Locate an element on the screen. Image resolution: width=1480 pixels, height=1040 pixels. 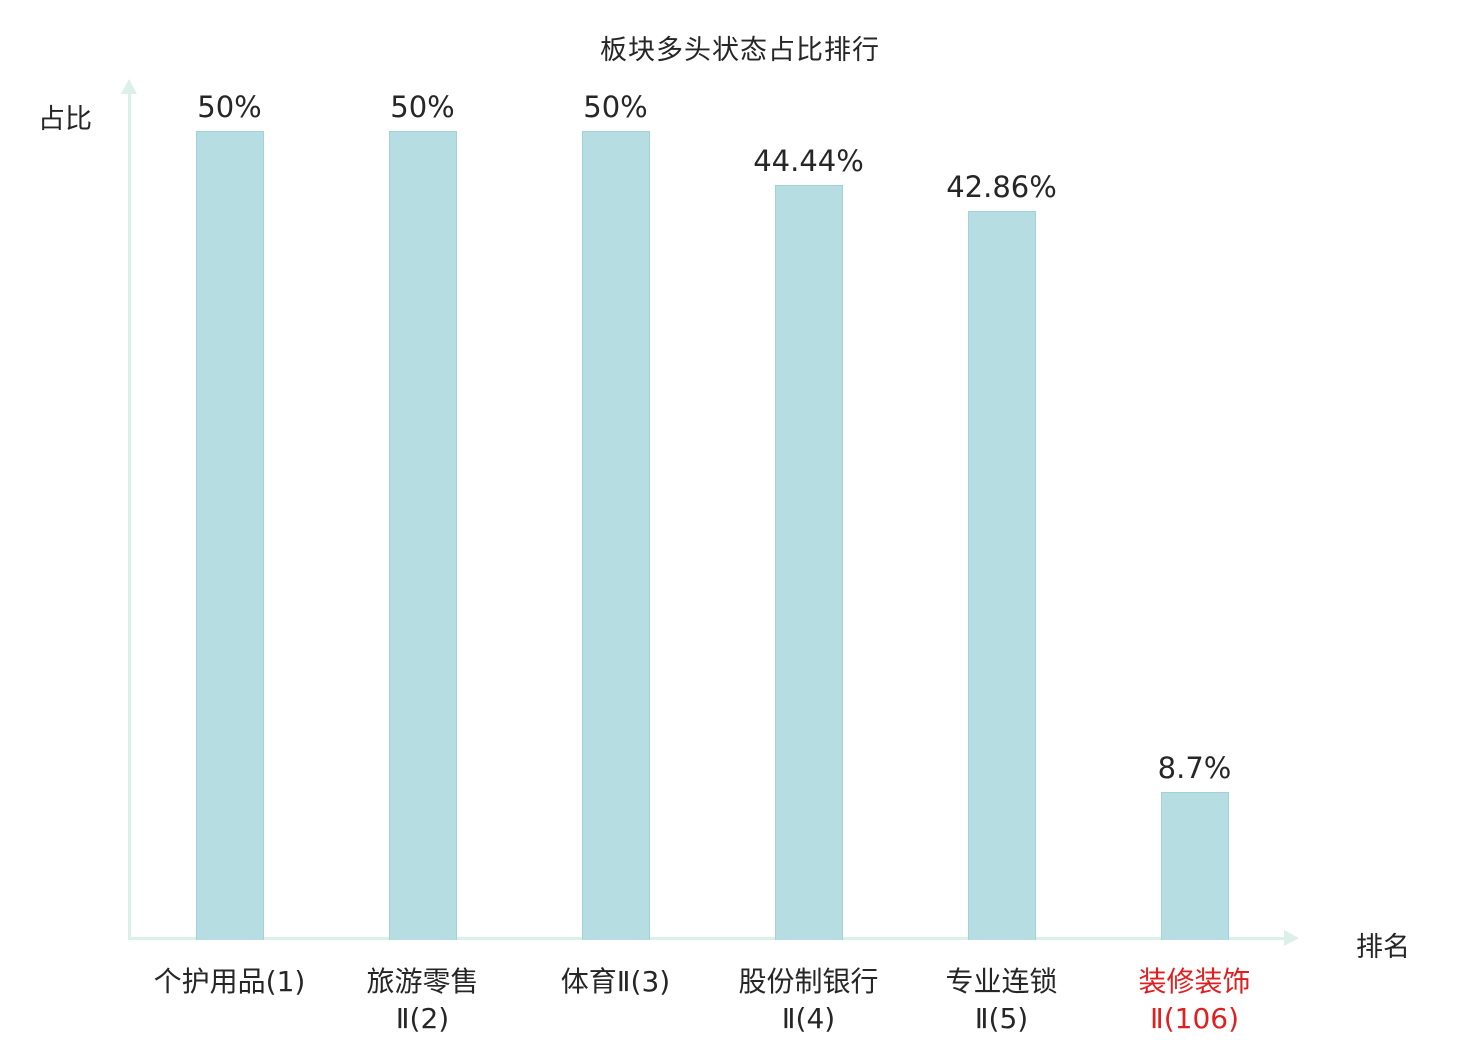
category-label: 体育Ⅱ(3) is located at coordinates (615, 981).